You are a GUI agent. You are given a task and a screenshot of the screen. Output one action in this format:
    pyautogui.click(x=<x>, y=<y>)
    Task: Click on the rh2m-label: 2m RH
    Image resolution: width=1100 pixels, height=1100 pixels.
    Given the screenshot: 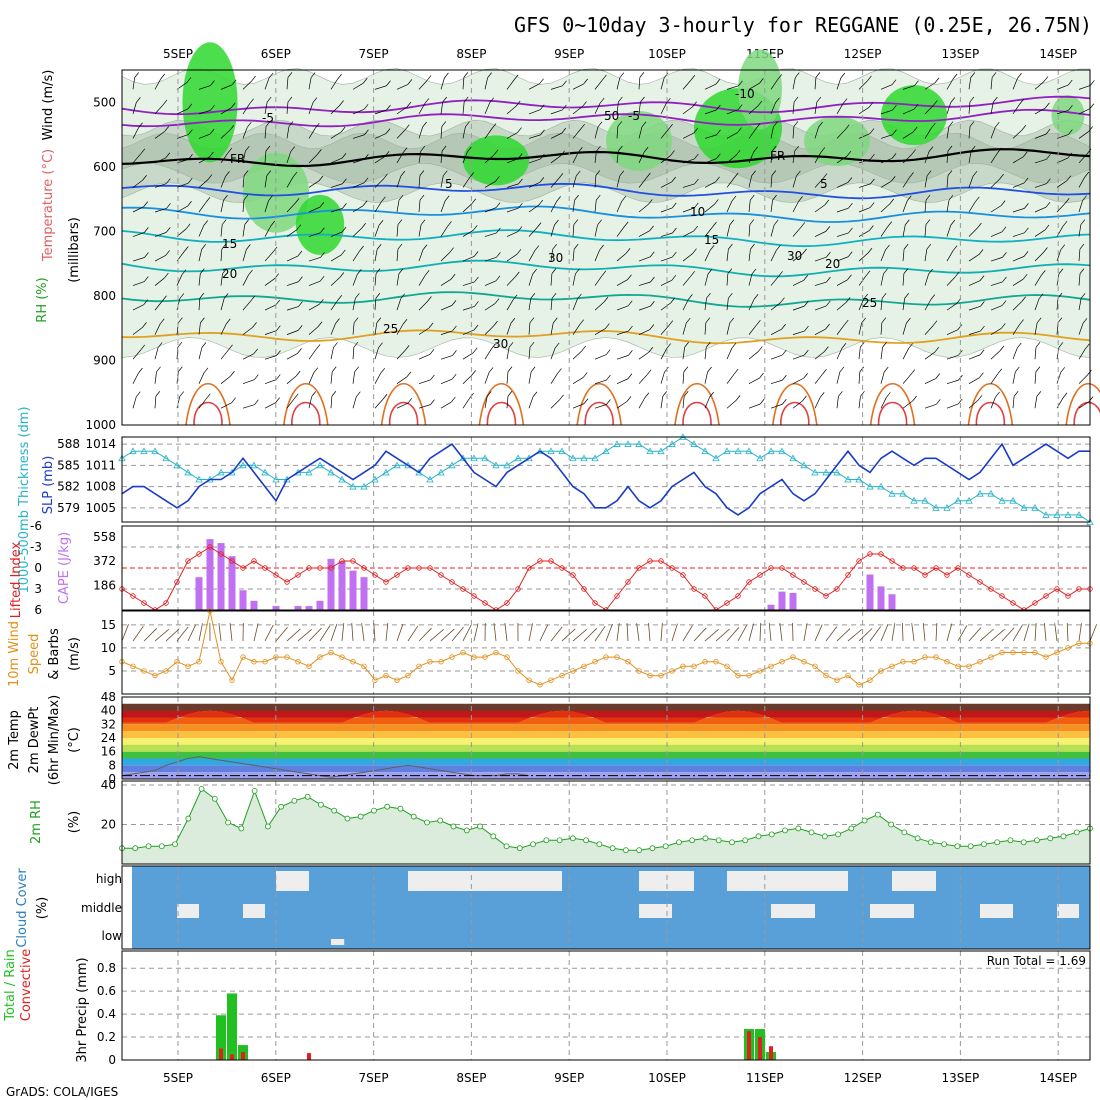 What is the action you would take?
    pyautogui.click(x=36, y=822)
    